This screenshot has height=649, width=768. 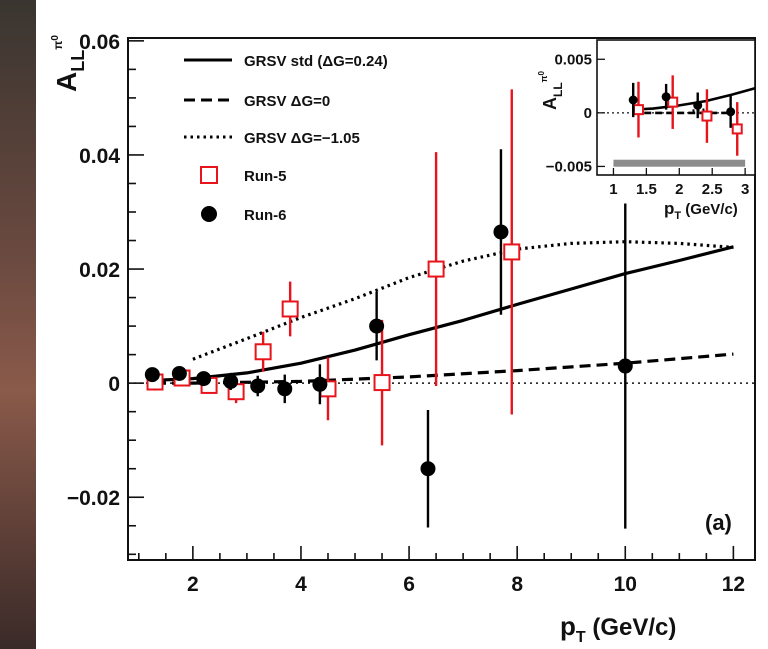 What do you see at coordinates (625, 584) in the screenshot?
I see `x-tick-label: 10` at bounding box center [625, 584].